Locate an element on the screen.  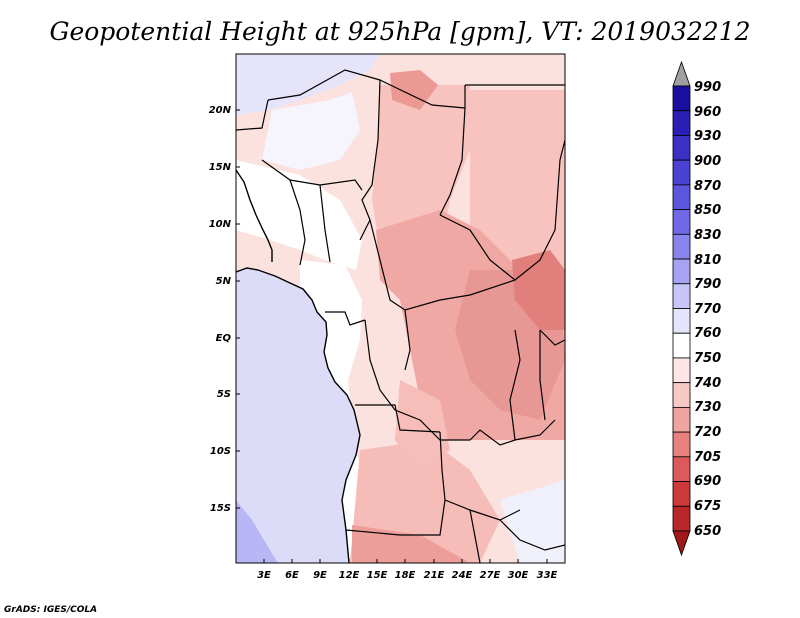
lat-label: 20N is located at coordinates (220, 110).